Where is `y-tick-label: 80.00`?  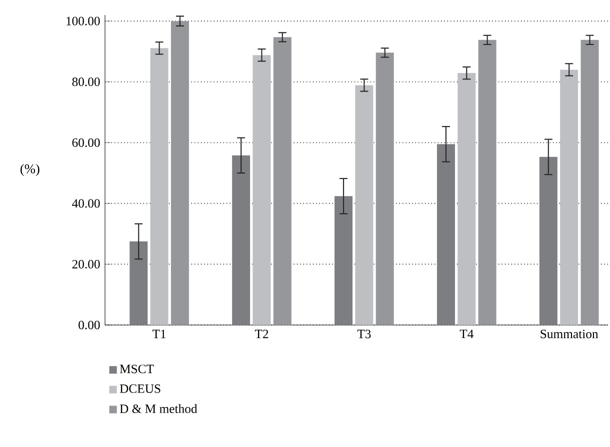 y-tick-label: 80.00 is located at coordinates (86, 82).